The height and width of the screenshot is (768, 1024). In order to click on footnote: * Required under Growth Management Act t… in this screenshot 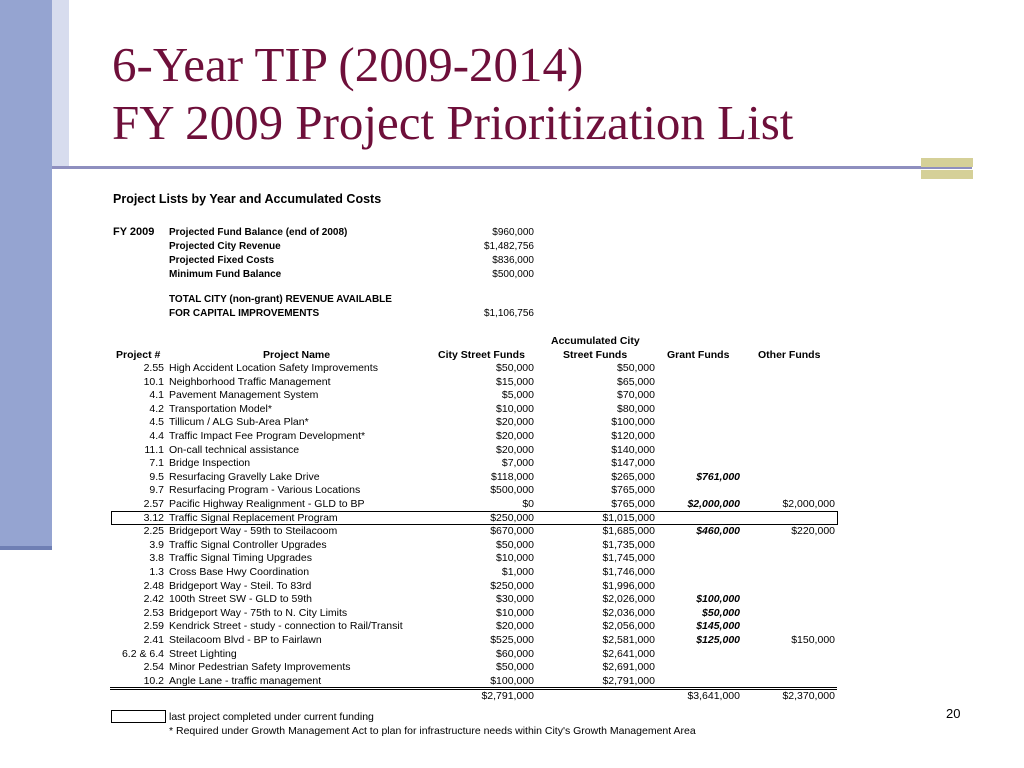, I will do `click(432, 731)`.